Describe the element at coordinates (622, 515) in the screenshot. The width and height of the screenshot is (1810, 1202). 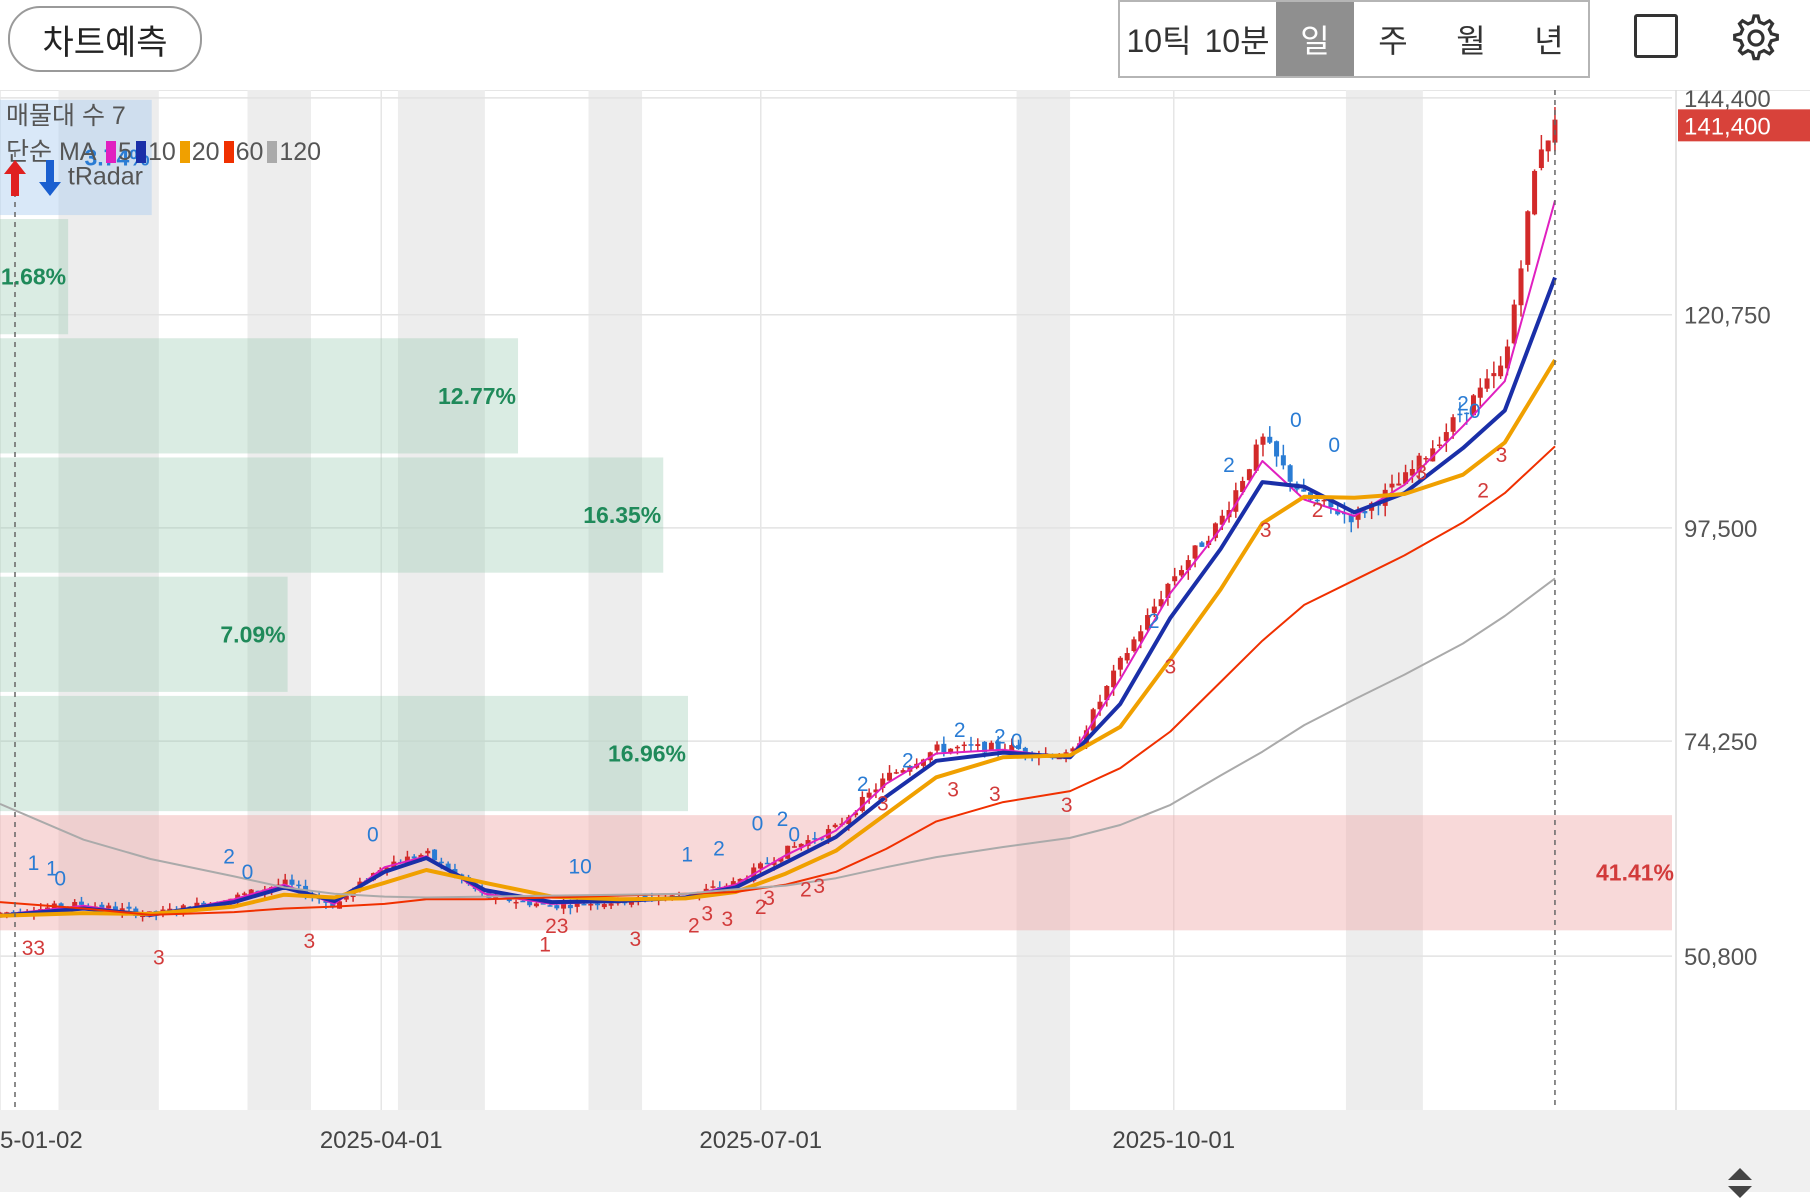
I see `volume-profile-label: 16.35%` at that location.